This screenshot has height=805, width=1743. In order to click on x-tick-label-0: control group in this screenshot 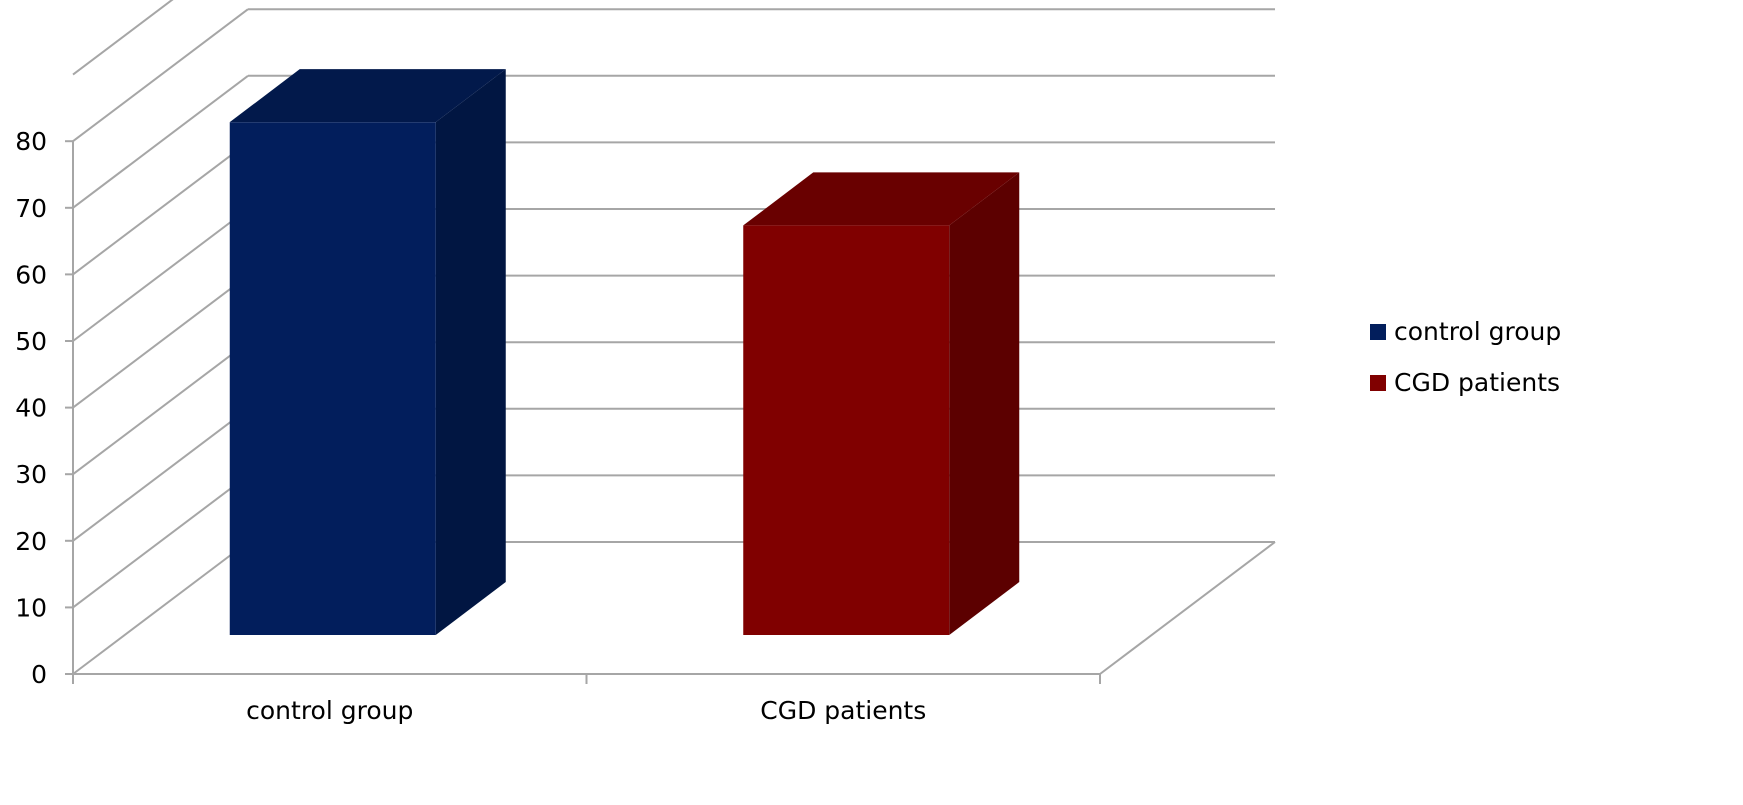, I will do `click(329, 710)`.